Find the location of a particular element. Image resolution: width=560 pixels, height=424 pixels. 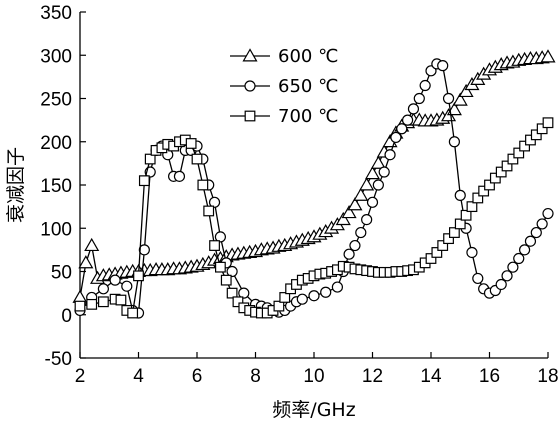

x-tick-label: 16 is located at coordinates (489, 376).